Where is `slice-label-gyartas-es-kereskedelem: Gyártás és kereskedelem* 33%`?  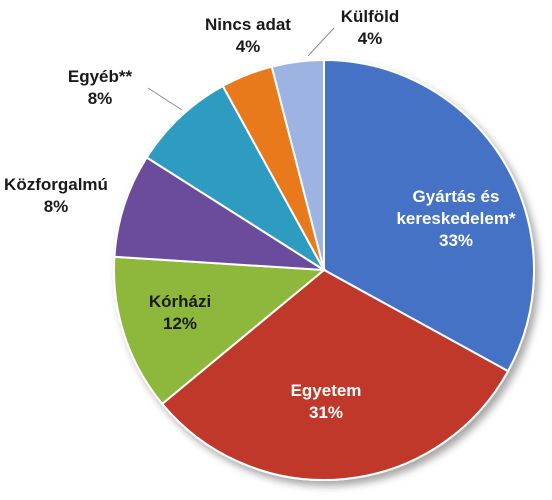
slice-label-gyartas-es-kereskedelem: Gyártás és kereskedelem* 33% is located at coordinates (455, 218).